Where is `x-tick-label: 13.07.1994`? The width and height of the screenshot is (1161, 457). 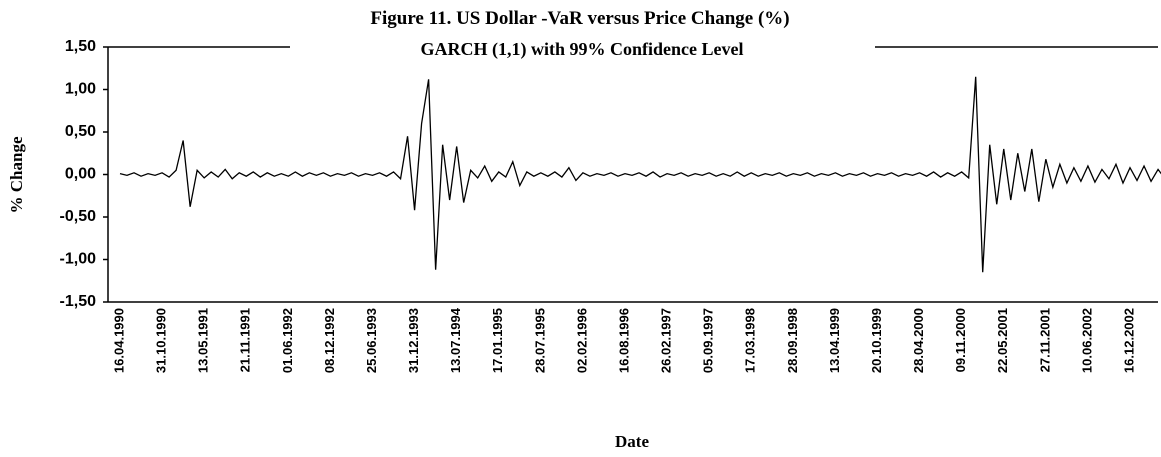 x-tick-label: 13.07.1994 is located at coordinates (455, 340).